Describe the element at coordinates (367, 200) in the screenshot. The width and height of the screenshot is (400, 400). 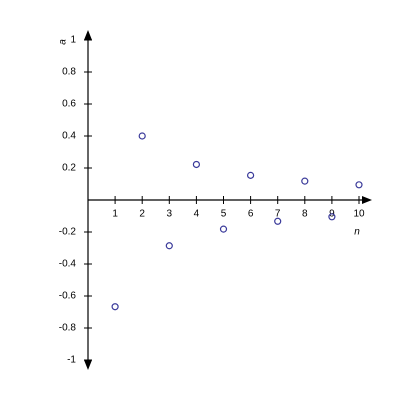
I see `x-arrow` at that location.